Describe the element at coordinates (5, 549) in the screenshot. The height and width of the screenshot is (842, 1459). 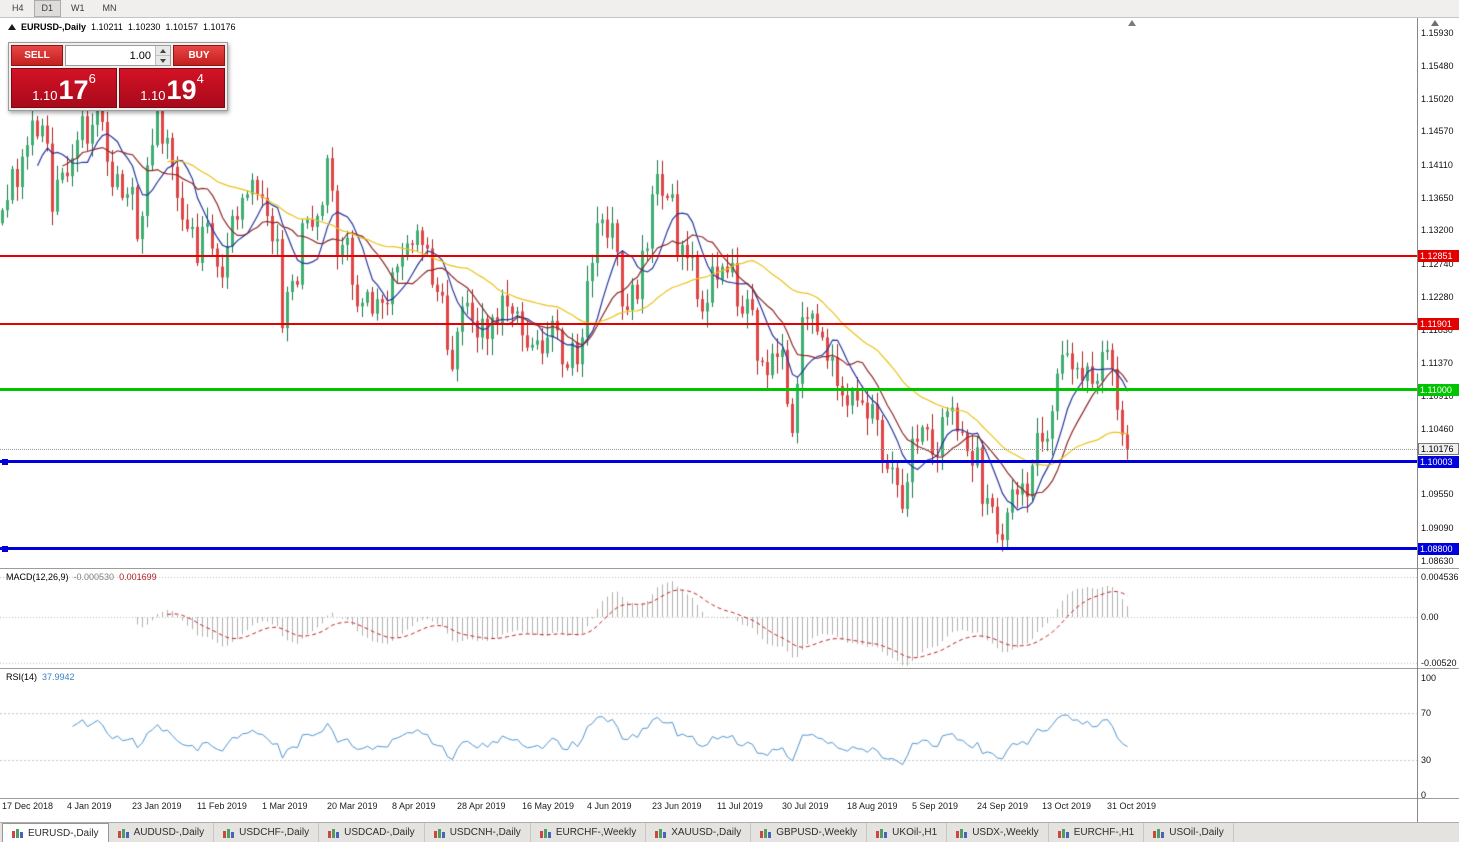
I see `support-line-2-handle` at that location.